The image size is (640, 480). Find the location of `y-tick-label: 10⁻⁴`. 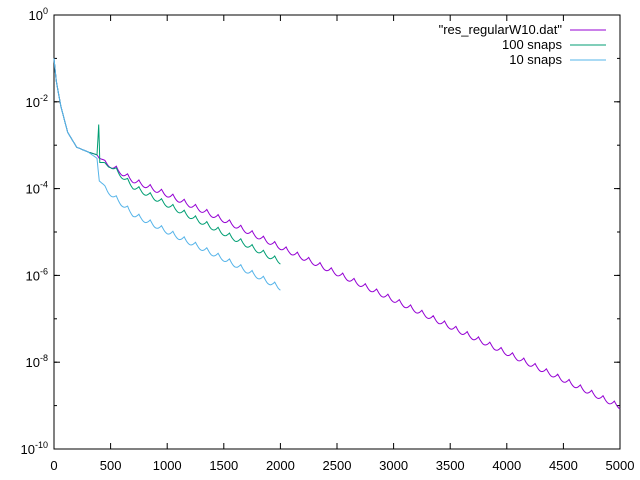

y-tick-label: 10⁻⁴ is located at coordinates (37, 188).